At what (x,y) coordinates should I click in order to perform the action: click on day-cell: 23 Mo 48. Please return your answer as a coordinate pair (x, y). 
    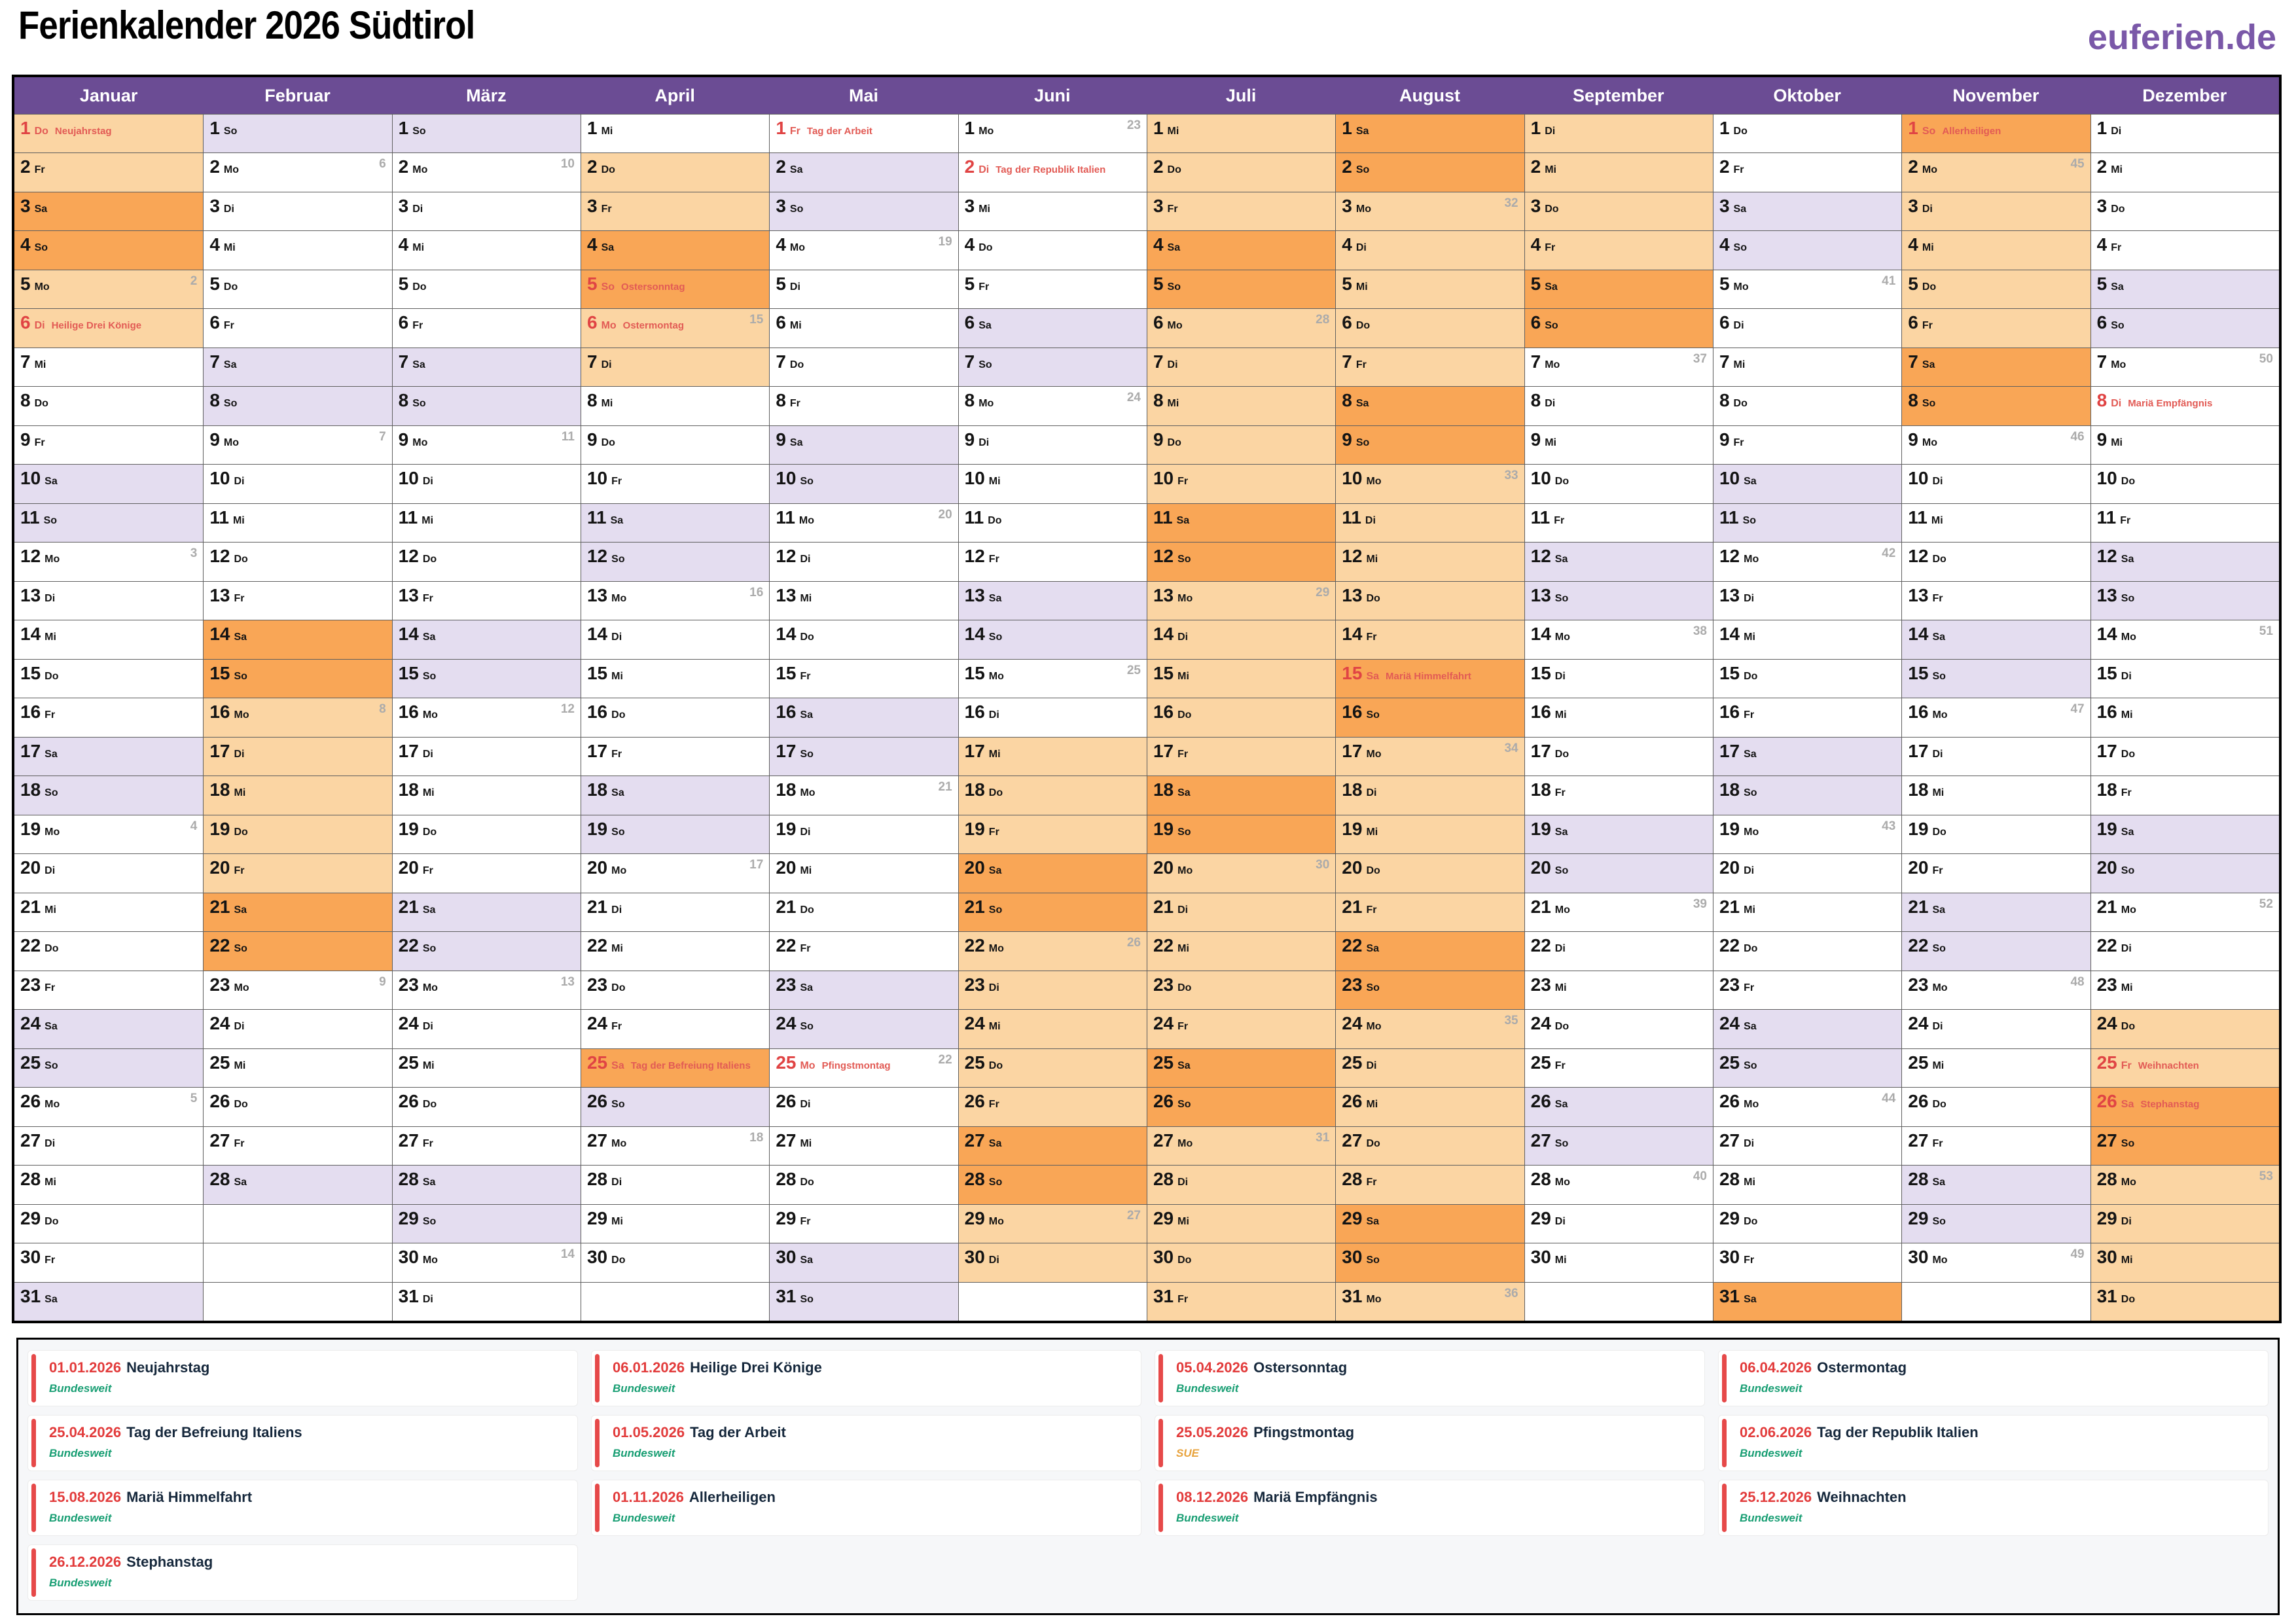
    Looking at the image, I should click on (1995, 990).